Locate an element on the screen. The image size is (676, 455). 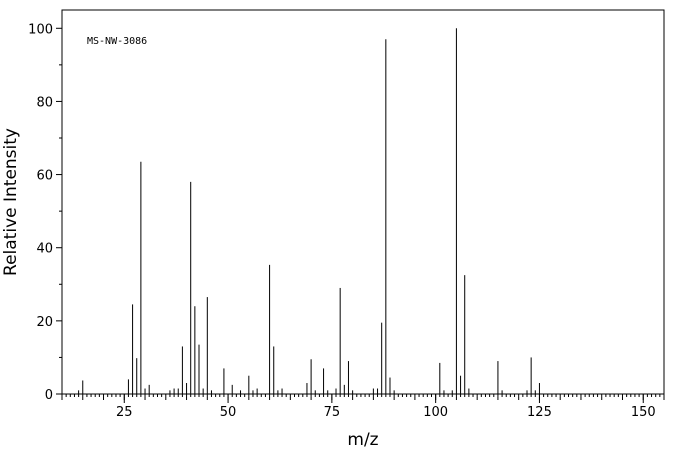
y-axis-title: Relative Intensity is located at coordinates (11, 202).